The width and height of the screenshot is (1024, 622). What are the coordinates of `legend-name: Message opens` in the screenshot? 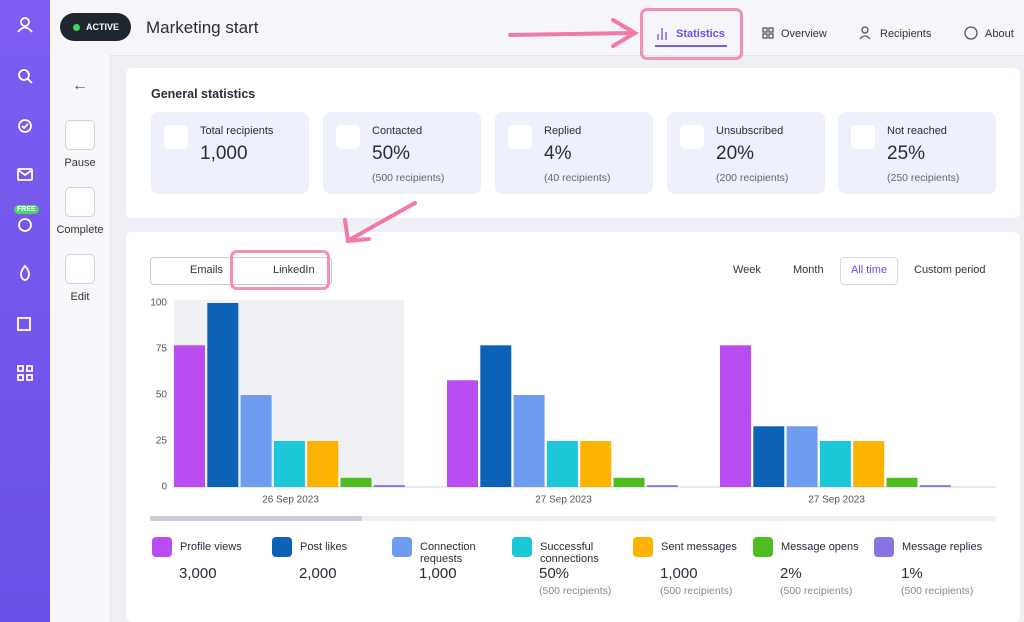 It's located at (820, 547).